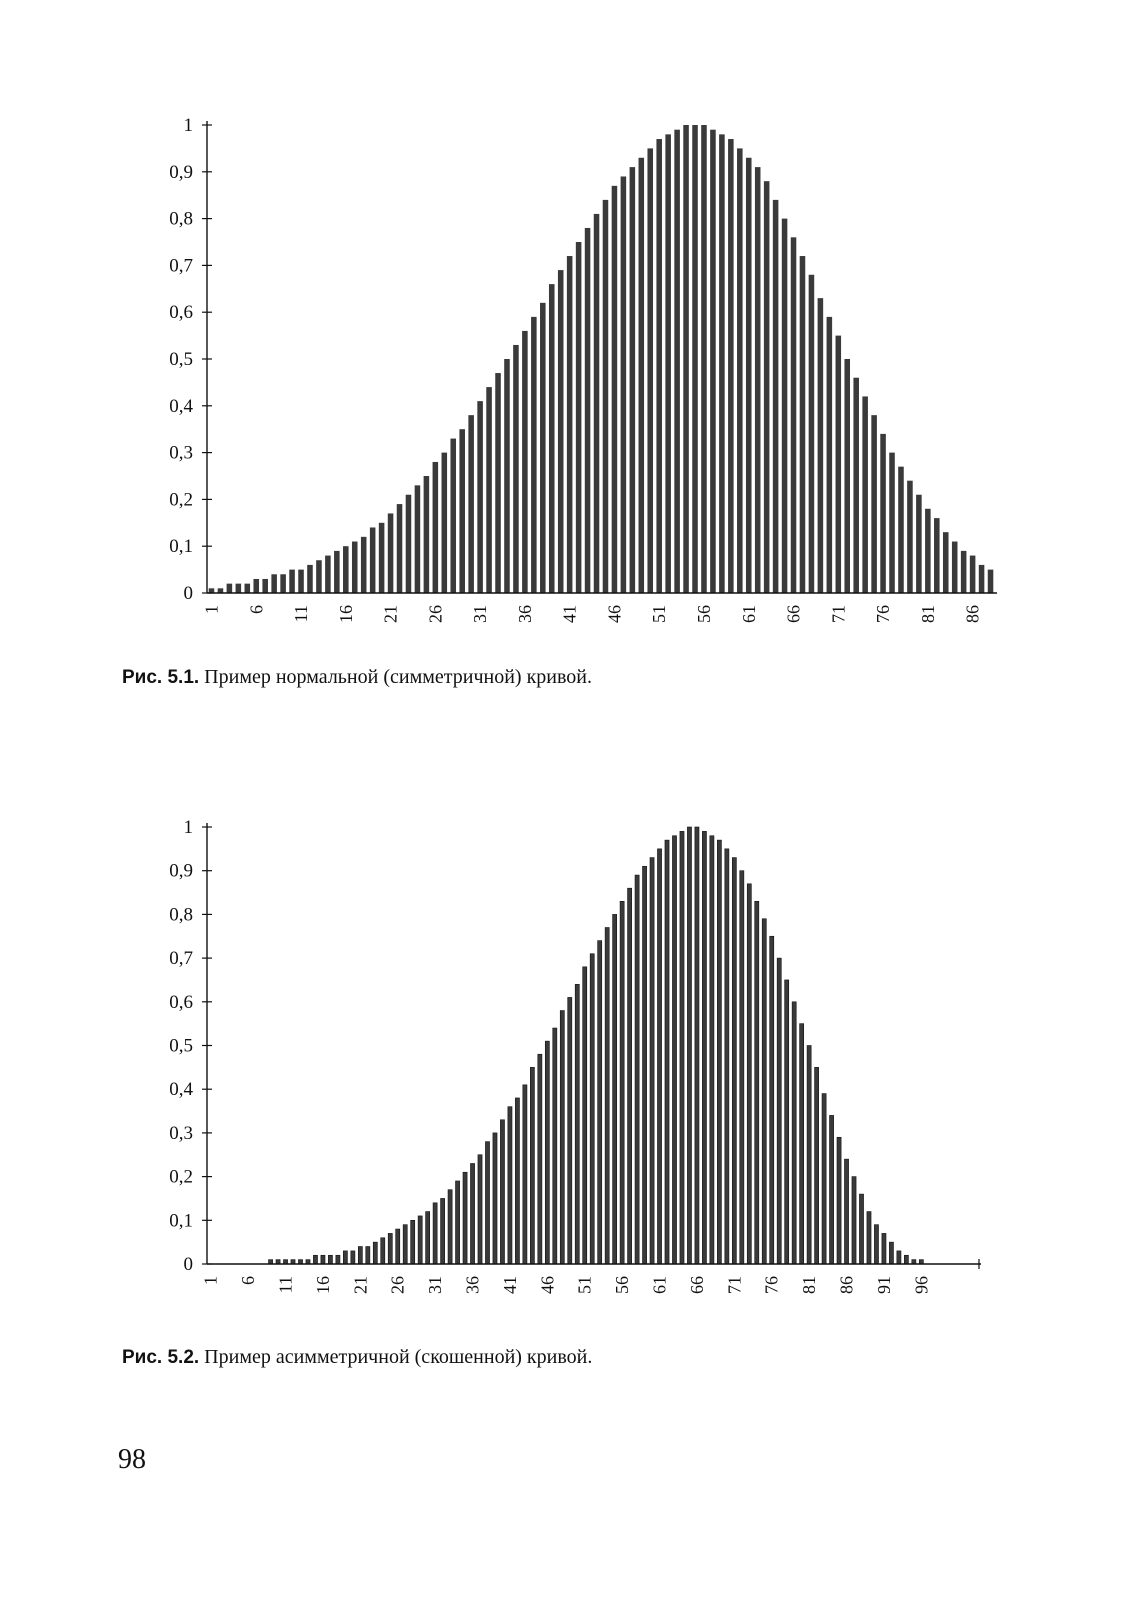  Describe the element at coordinates (181, 406) in the screenshot. I see `y-tick-label: 0,4` at that location.